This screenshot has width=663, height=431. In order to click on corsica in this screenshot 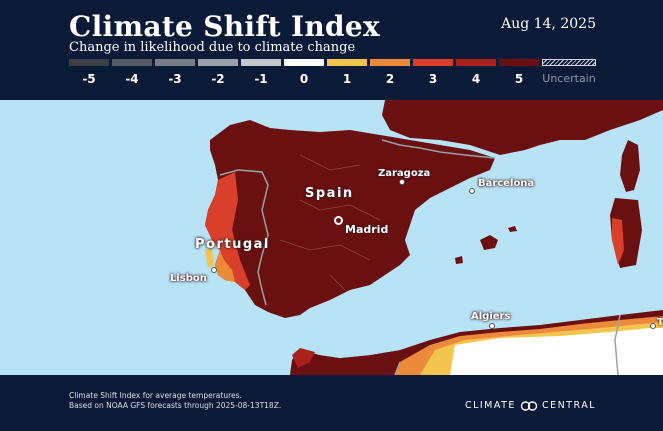, I will do `click(630, 166)`.